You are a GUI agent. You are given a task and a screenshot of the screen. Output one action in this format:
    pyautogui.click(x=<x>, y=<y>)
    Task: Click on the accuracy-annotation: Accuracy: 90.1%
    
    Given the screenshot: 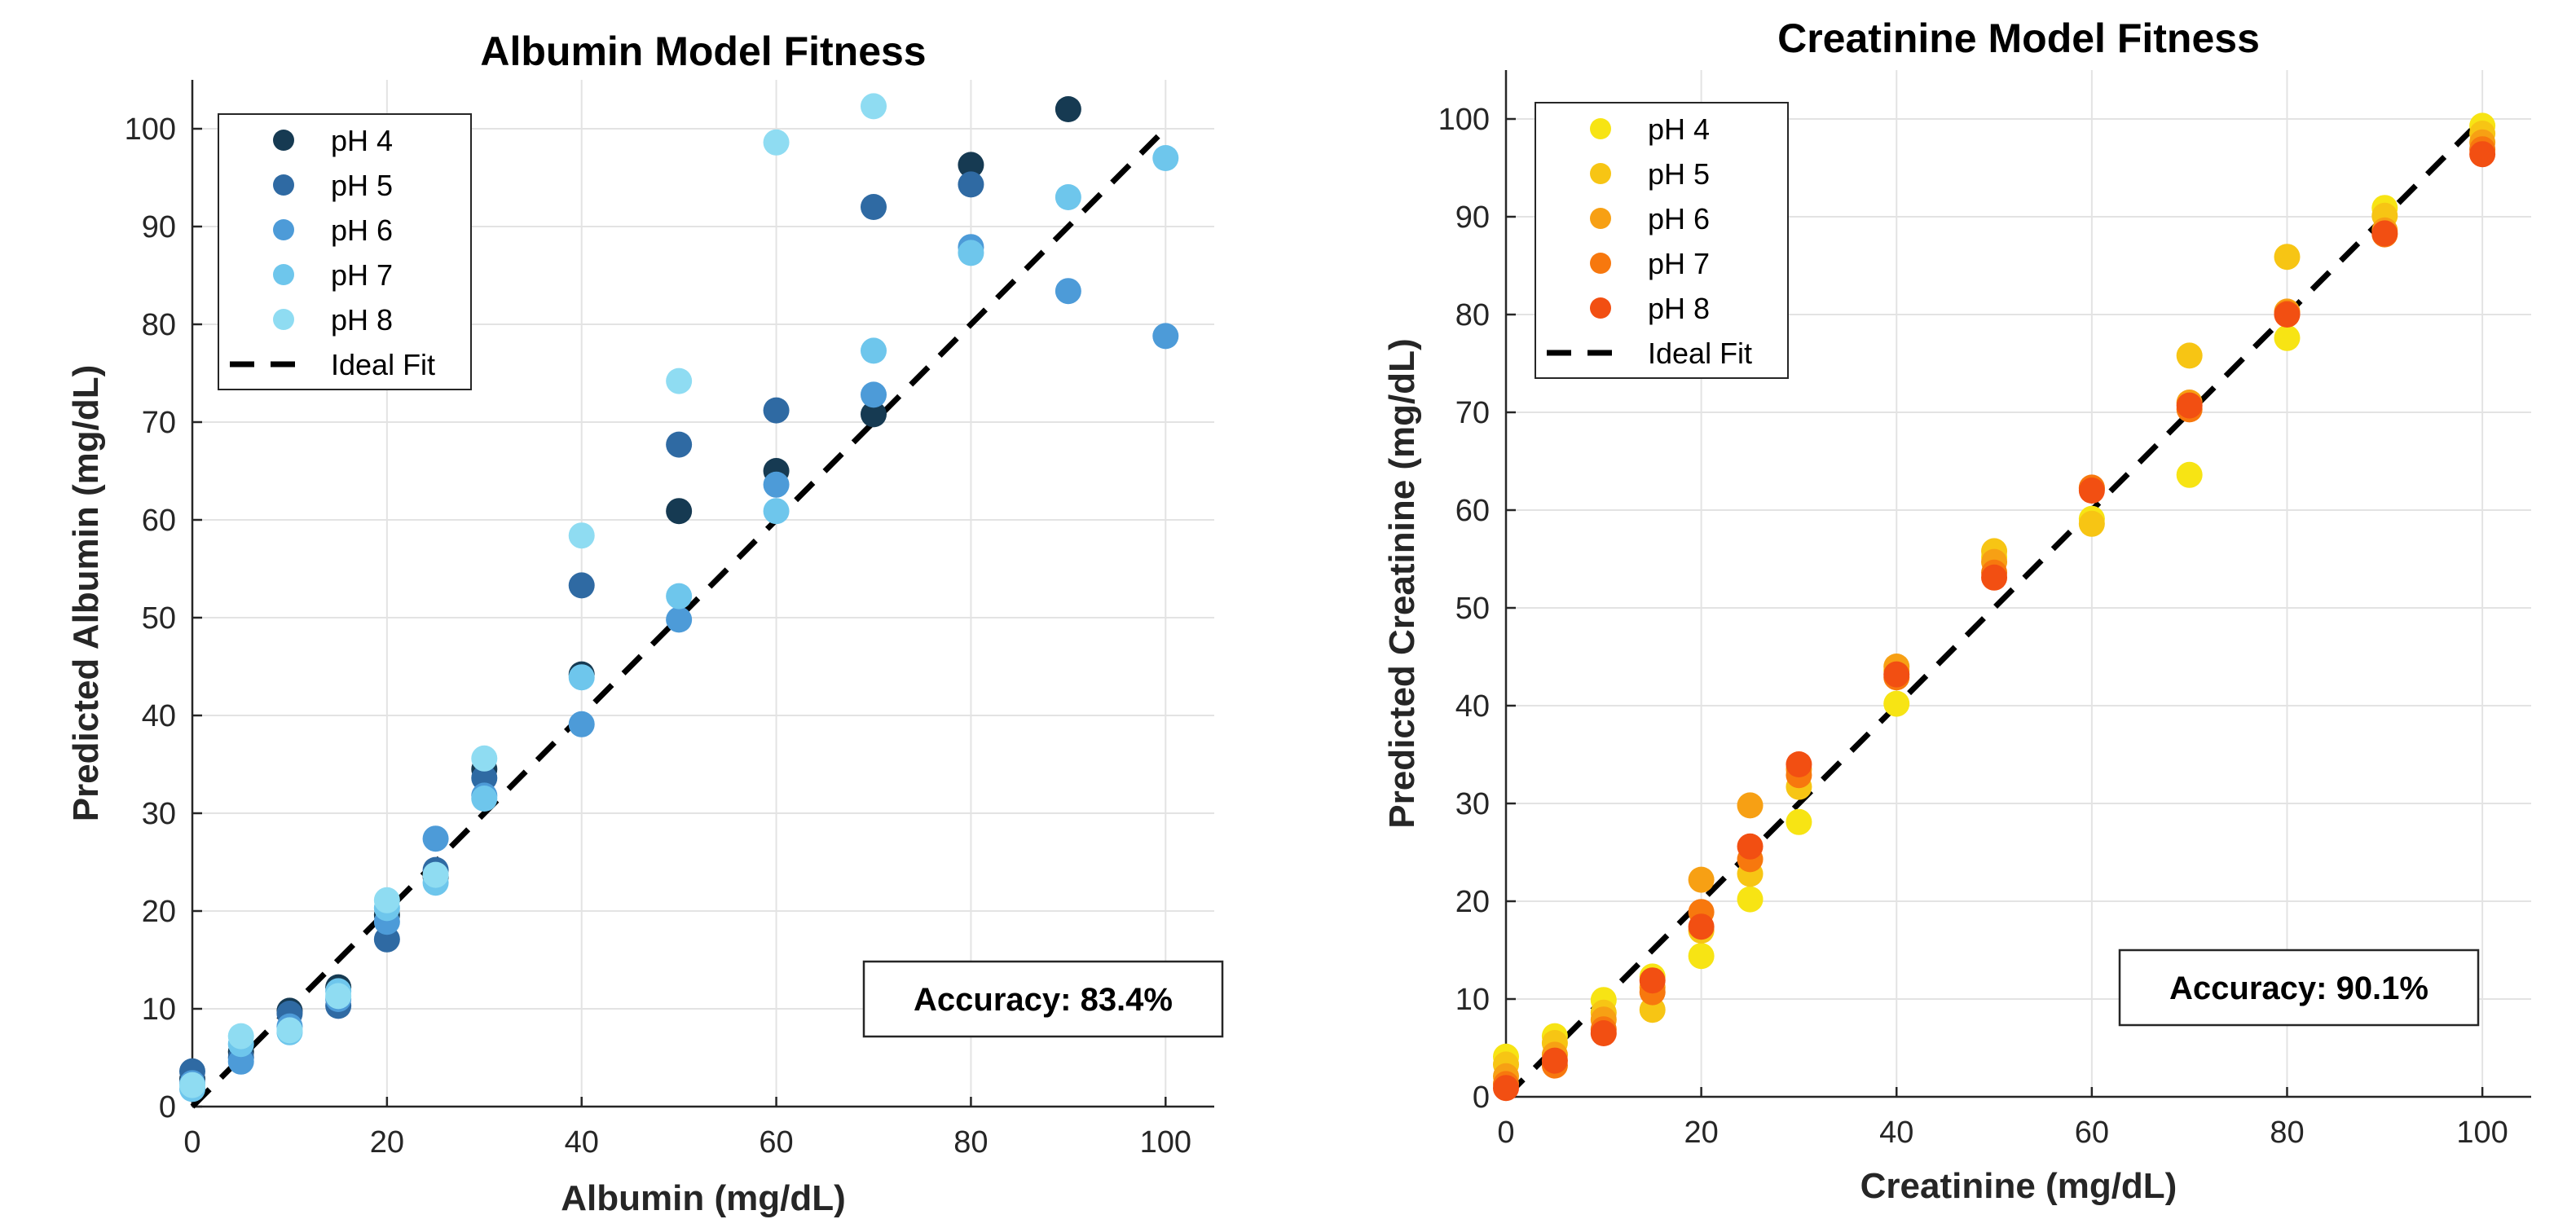 What is the action you would take?
    pyautogui.click(x=2299, y=988)
    